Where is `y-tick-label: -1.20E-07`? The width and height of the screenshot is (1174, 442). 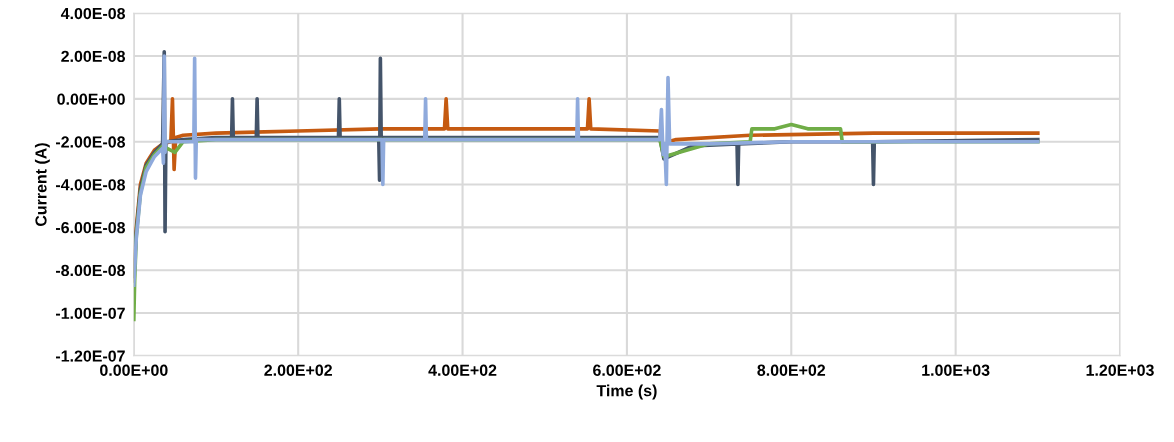
y-tick-label: -1.20E-07 is located at coordinates (90, 356).